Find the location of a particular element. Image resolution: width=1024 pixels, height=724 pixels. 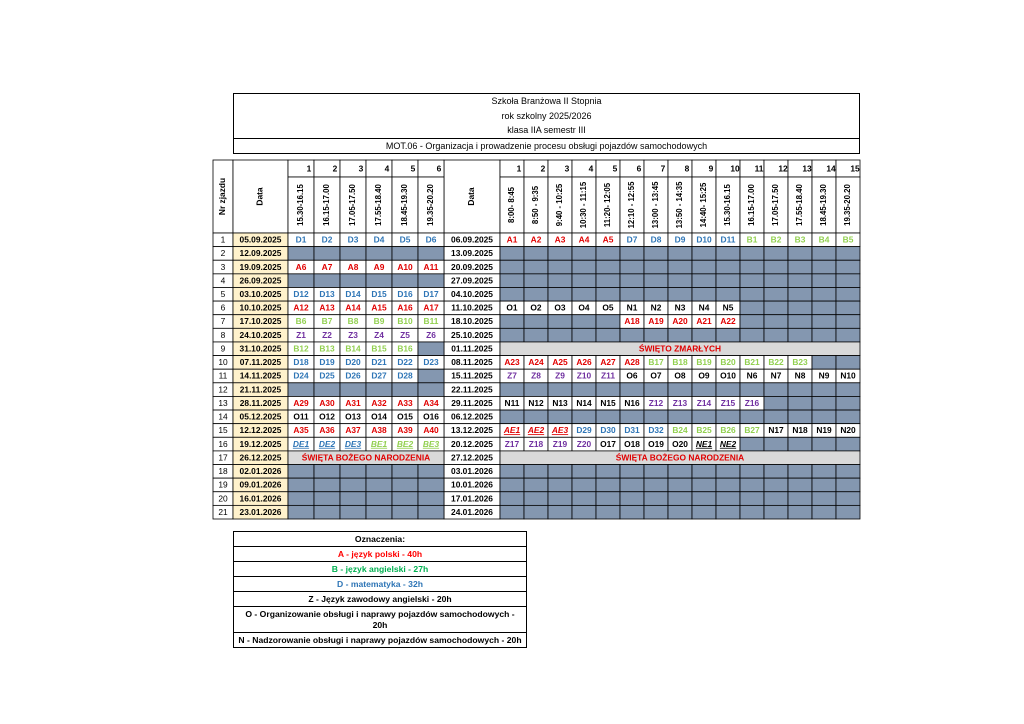

lesson: B24 is located at coordinates (680, 430).